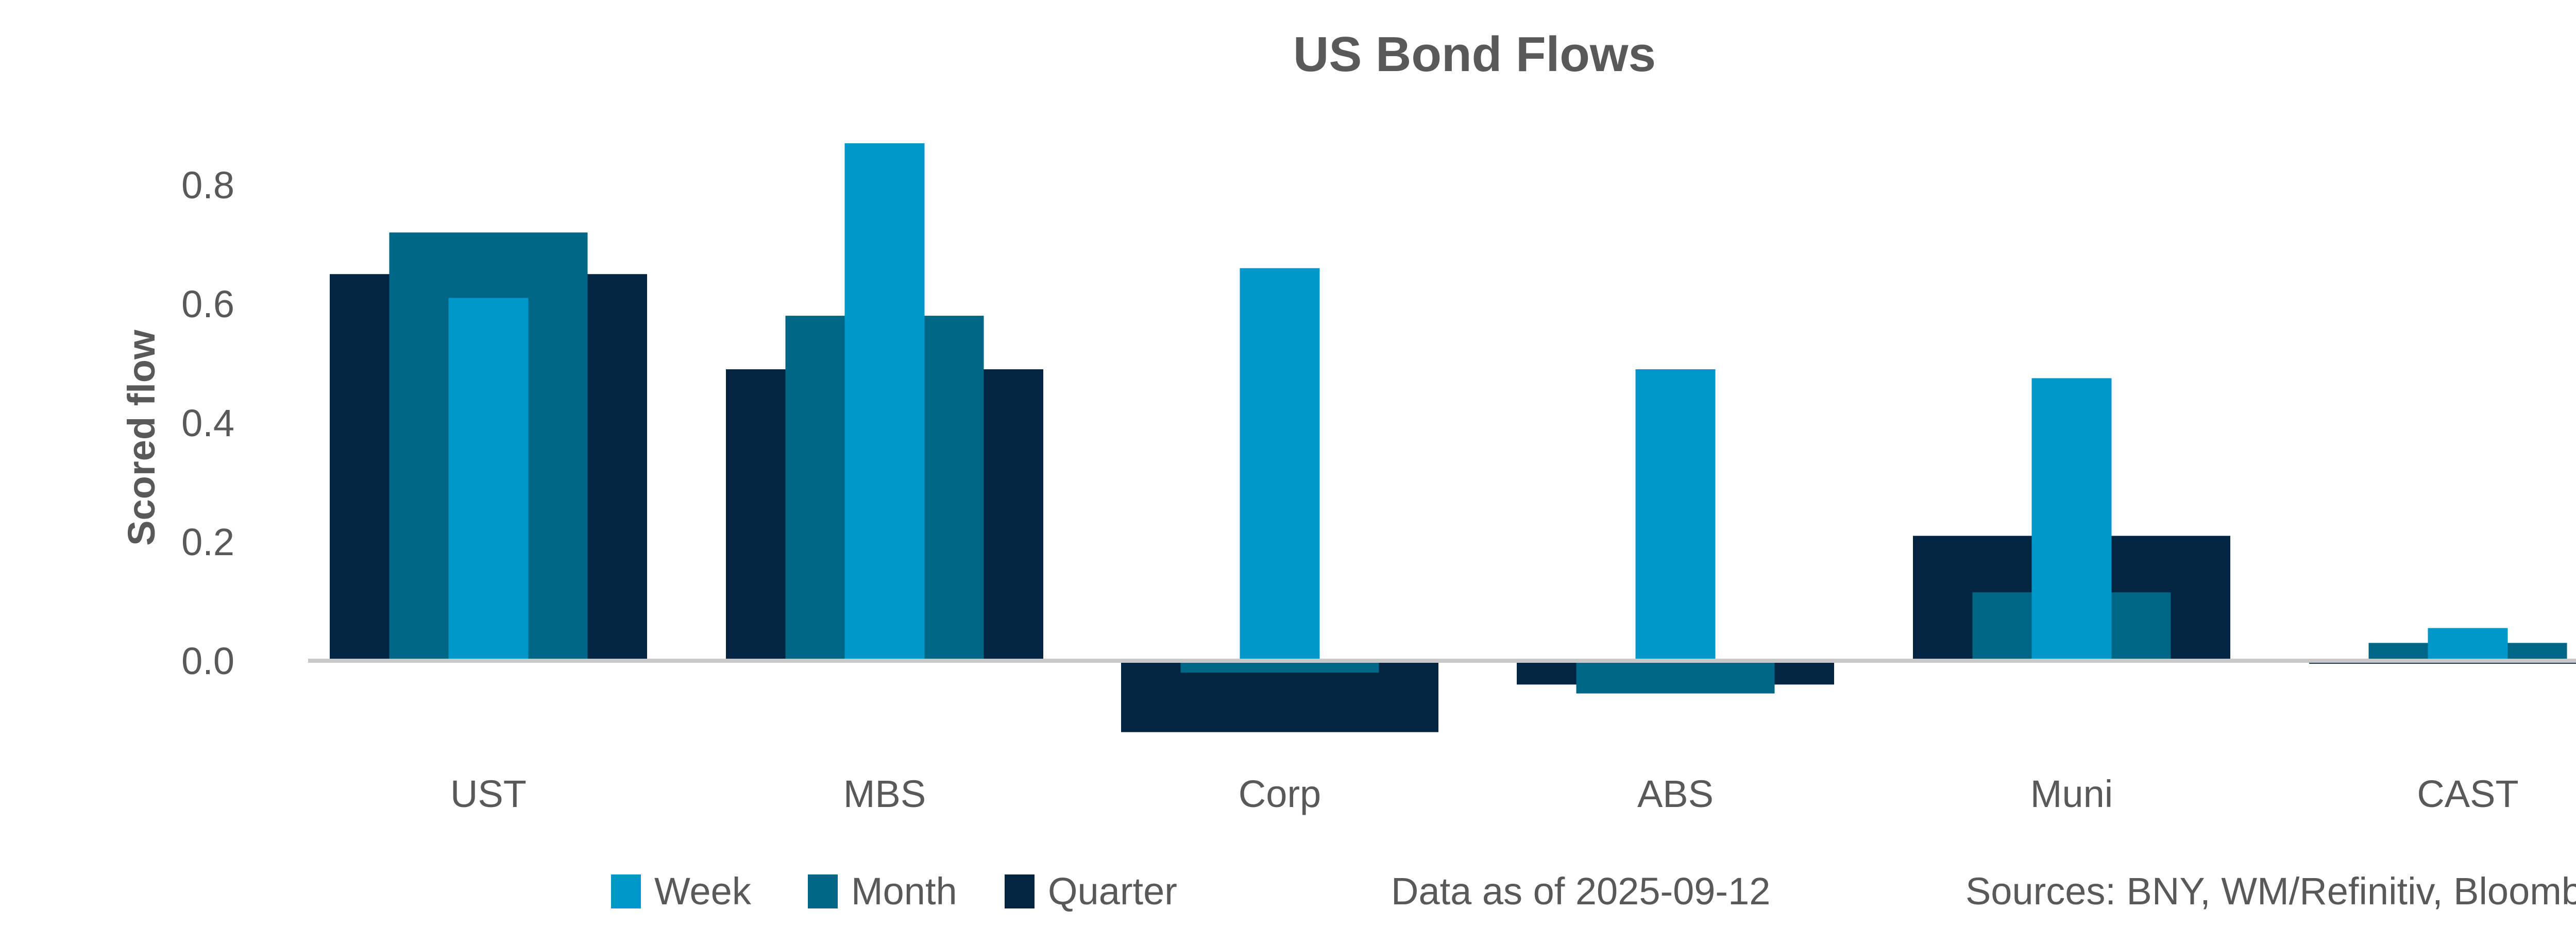 This screenshot has width=2576, height=927. Describe the element at coordinates (207, 661) in the screenshot. I see `y-tick-label: 0.0` at that location.